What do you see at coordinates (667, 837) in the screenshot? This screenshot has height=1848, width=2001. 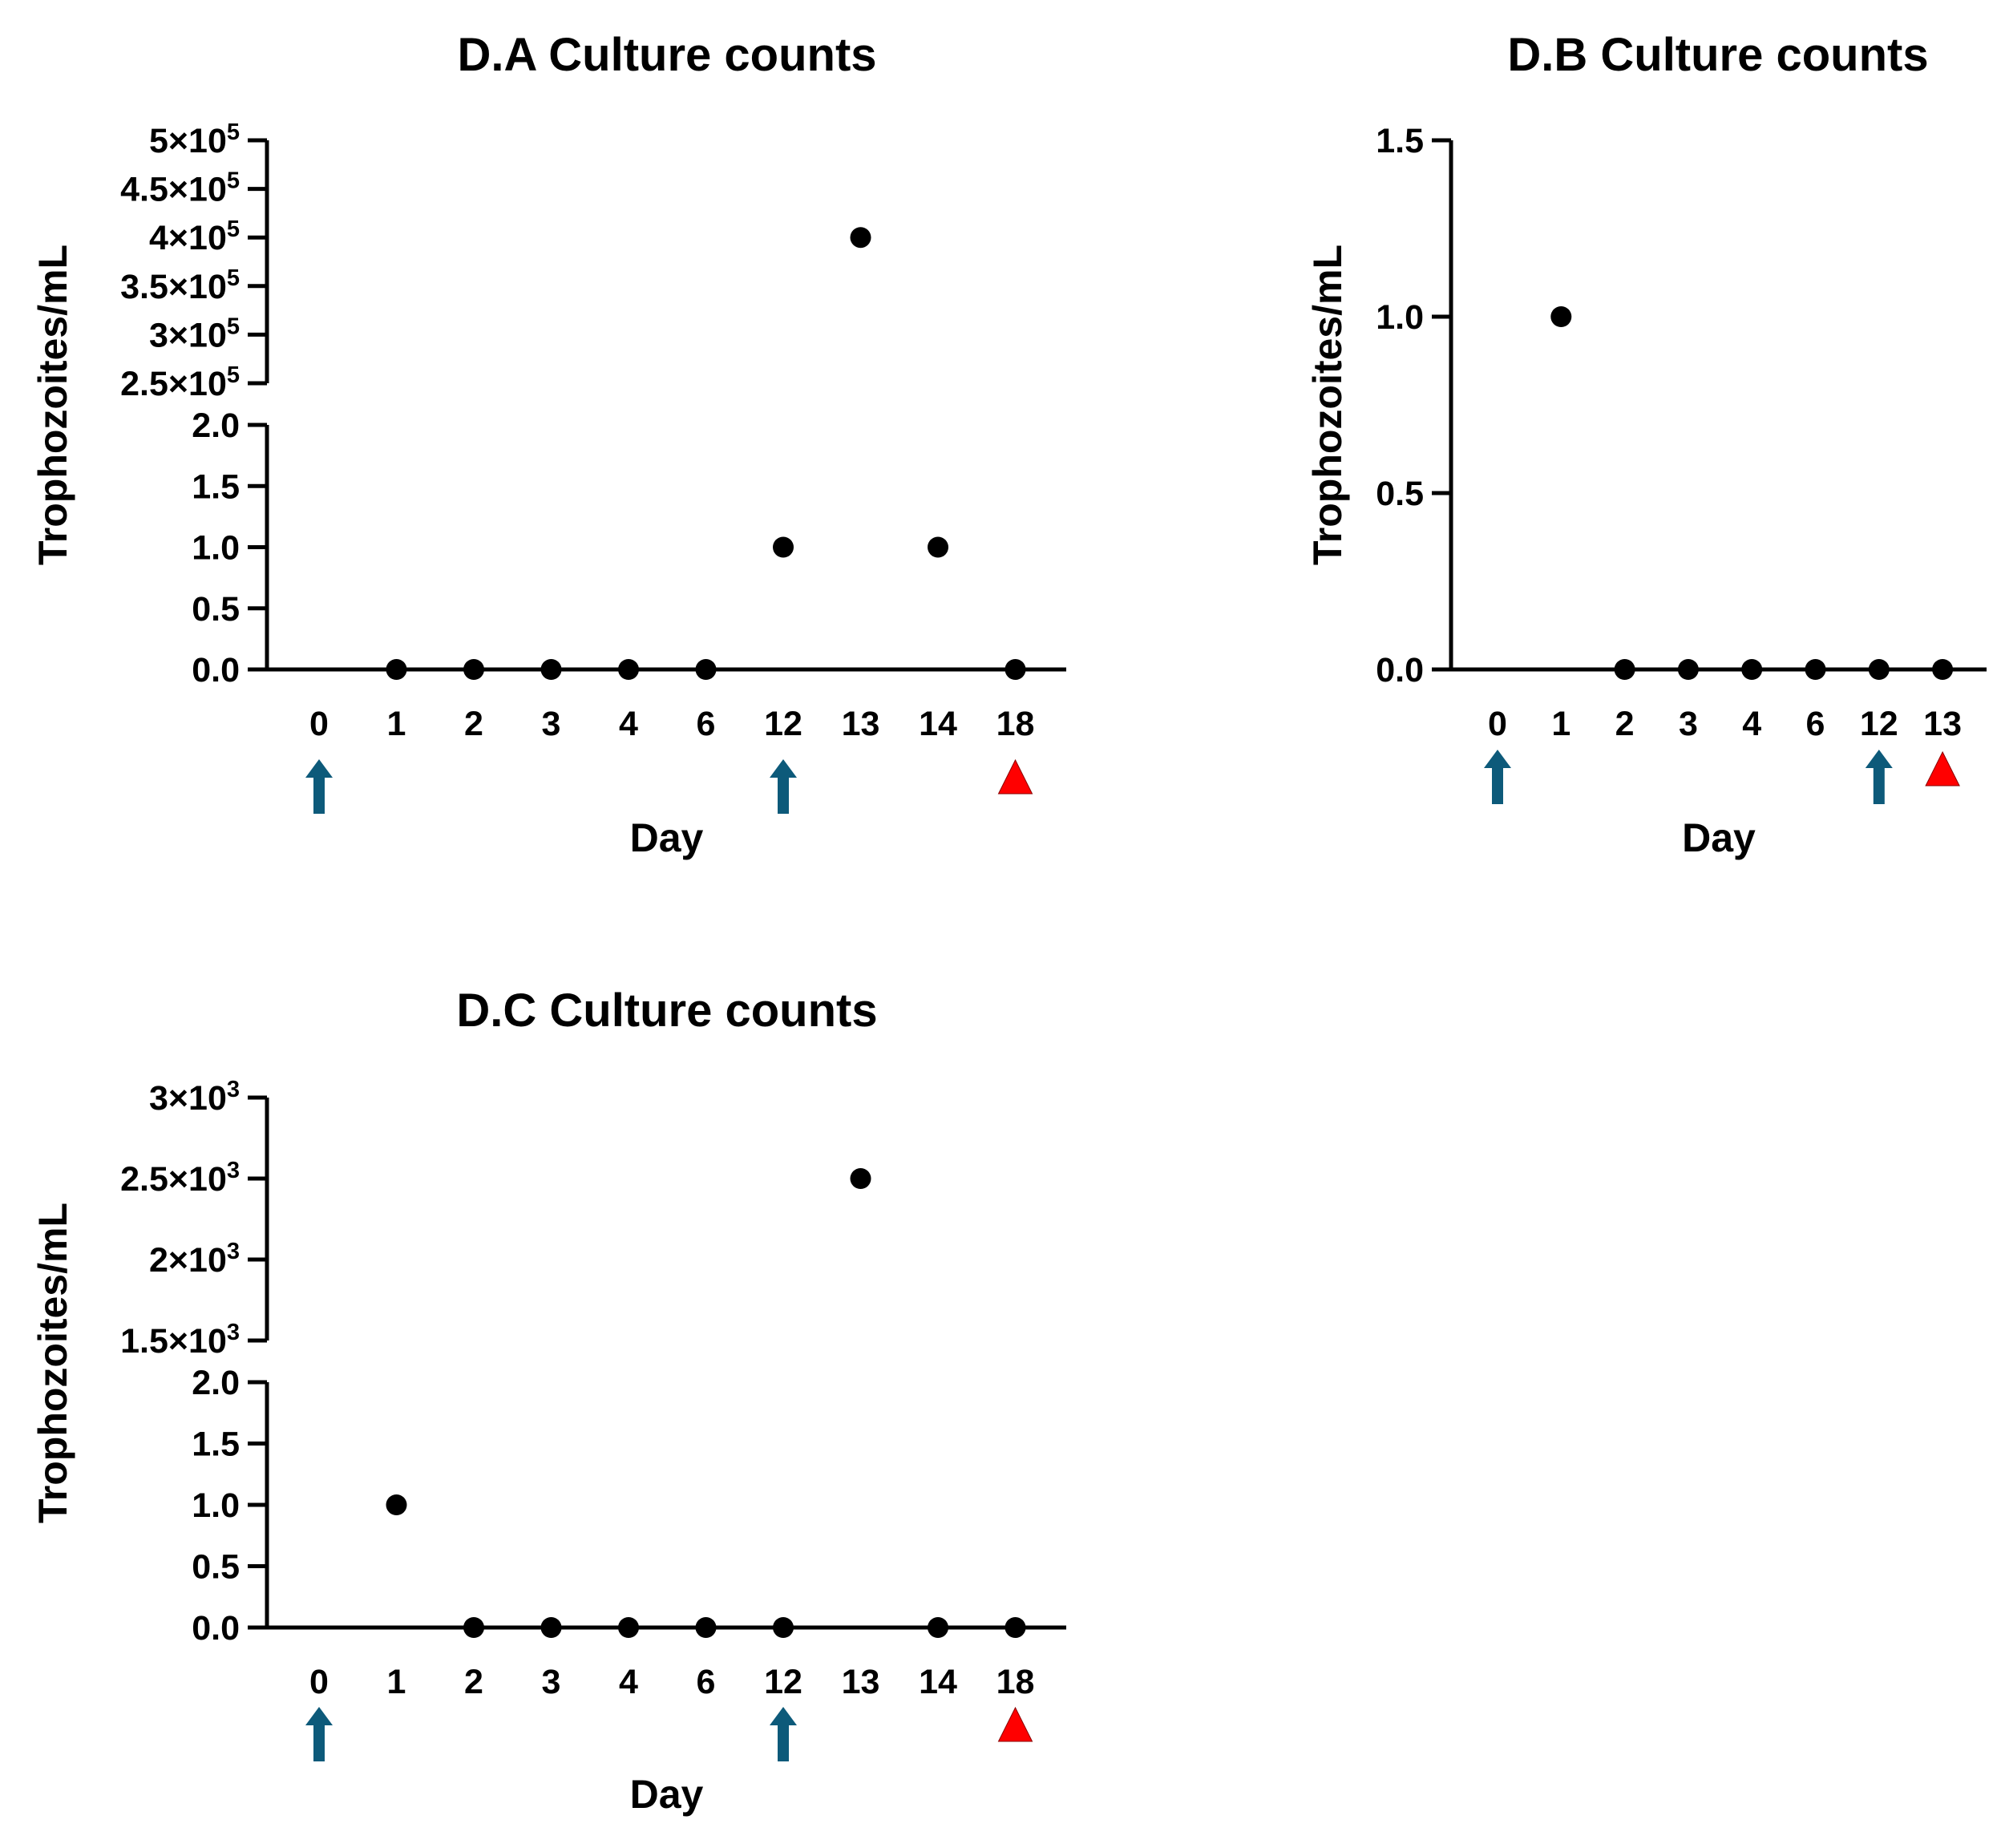 I see `x-axis-label: Day` at bounding box center [667, 837].